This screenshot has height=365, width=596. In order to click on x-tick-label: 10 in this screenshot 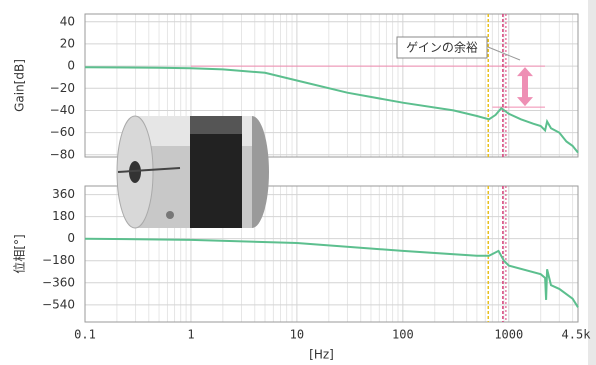, I will do `click(297, 335)`.